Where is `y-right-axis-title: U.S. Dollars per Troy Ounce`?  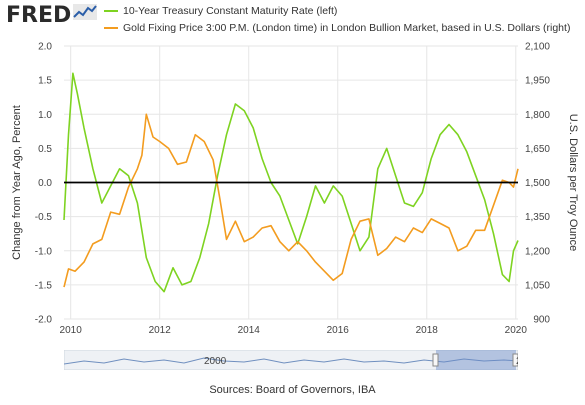 y-right-axis-title: U.S. Dollars per Troy Ounce is located at coordinates (573, 183).